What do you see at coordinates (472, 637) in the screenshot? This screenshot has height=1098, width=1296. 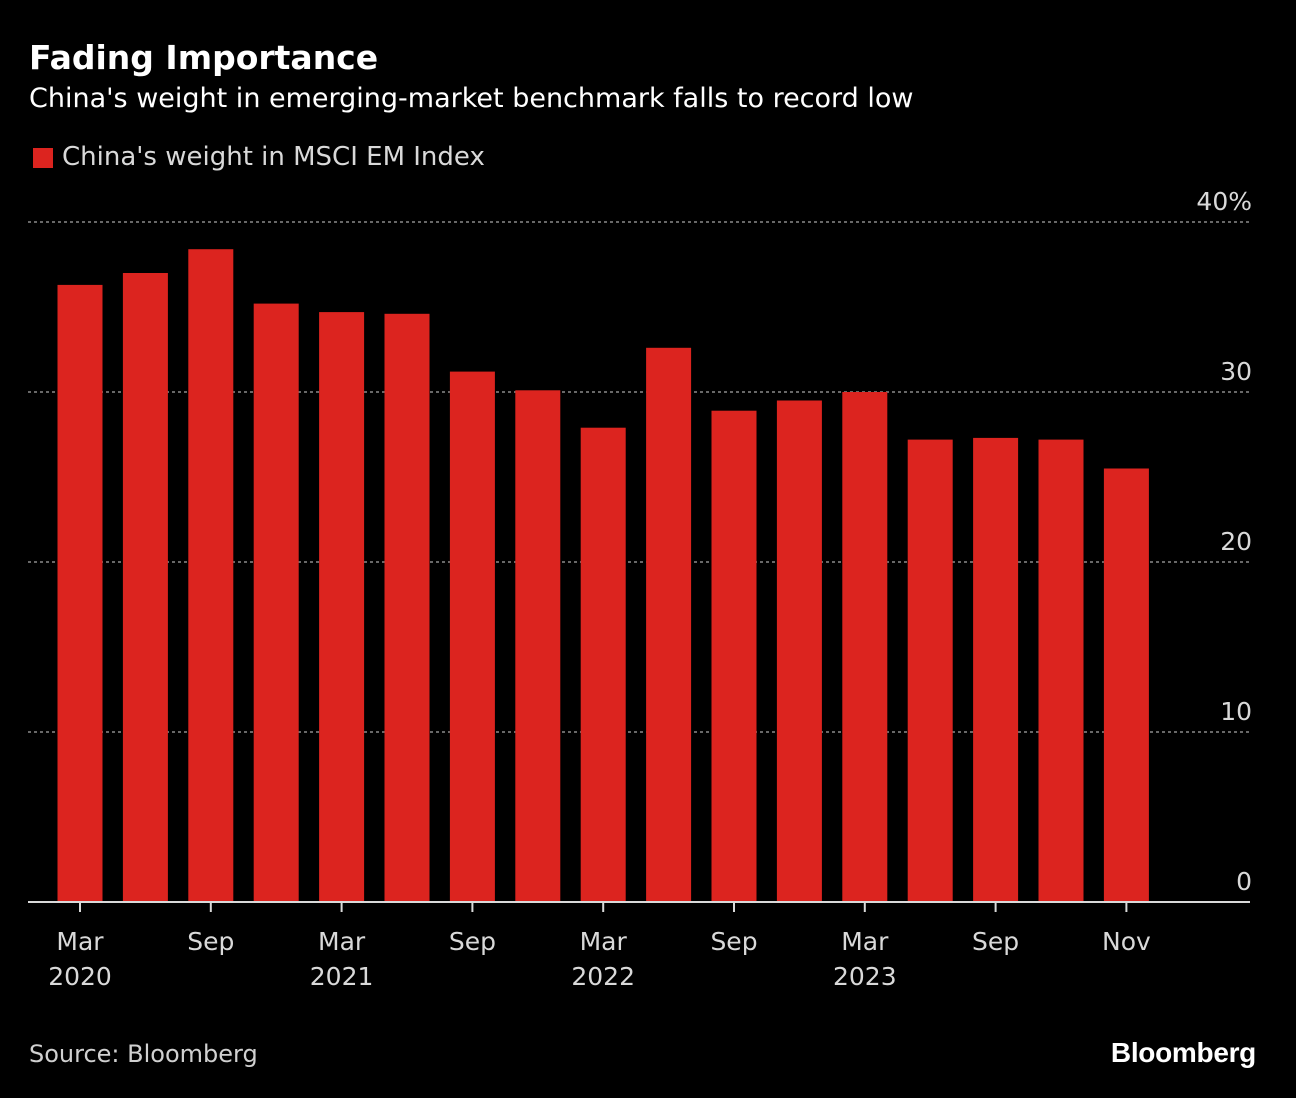 I see `bar-sep-2021` at bounding box center [472, 637].